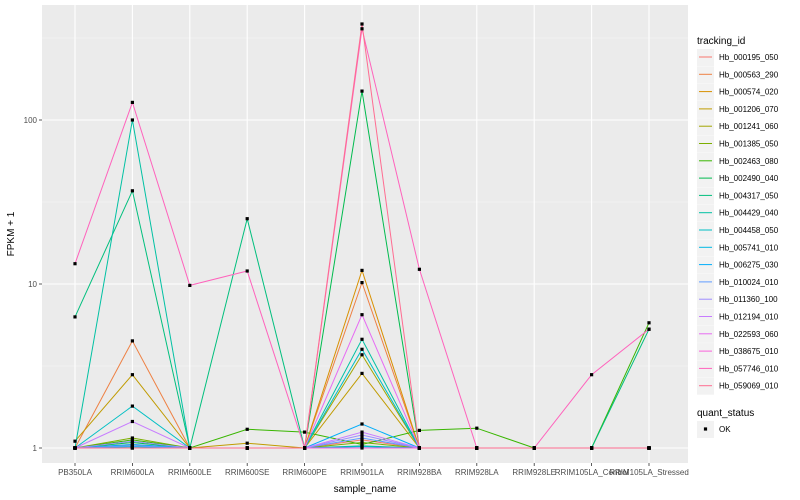 The height and width of the screenshot is (500, 800). I want to click on legend-label: Hb_002490_040, so click(749, 178).